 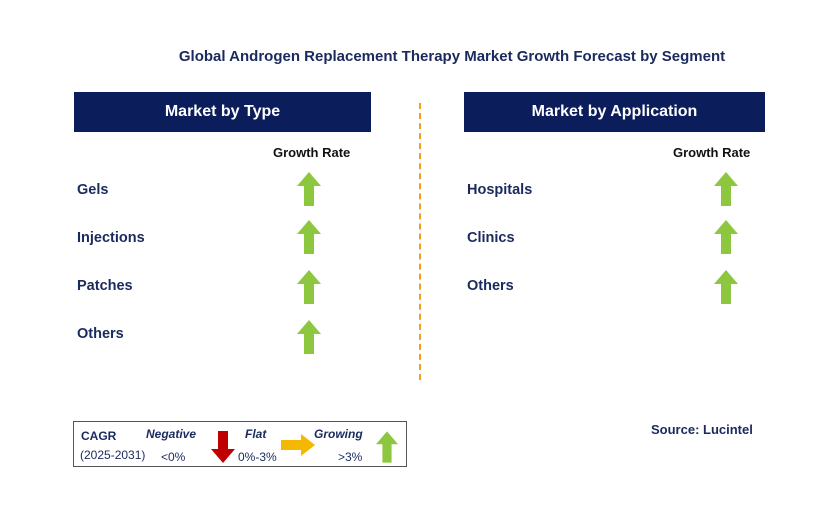 I want to click on type-row-gels: Gels, so click(x=93, y=190).